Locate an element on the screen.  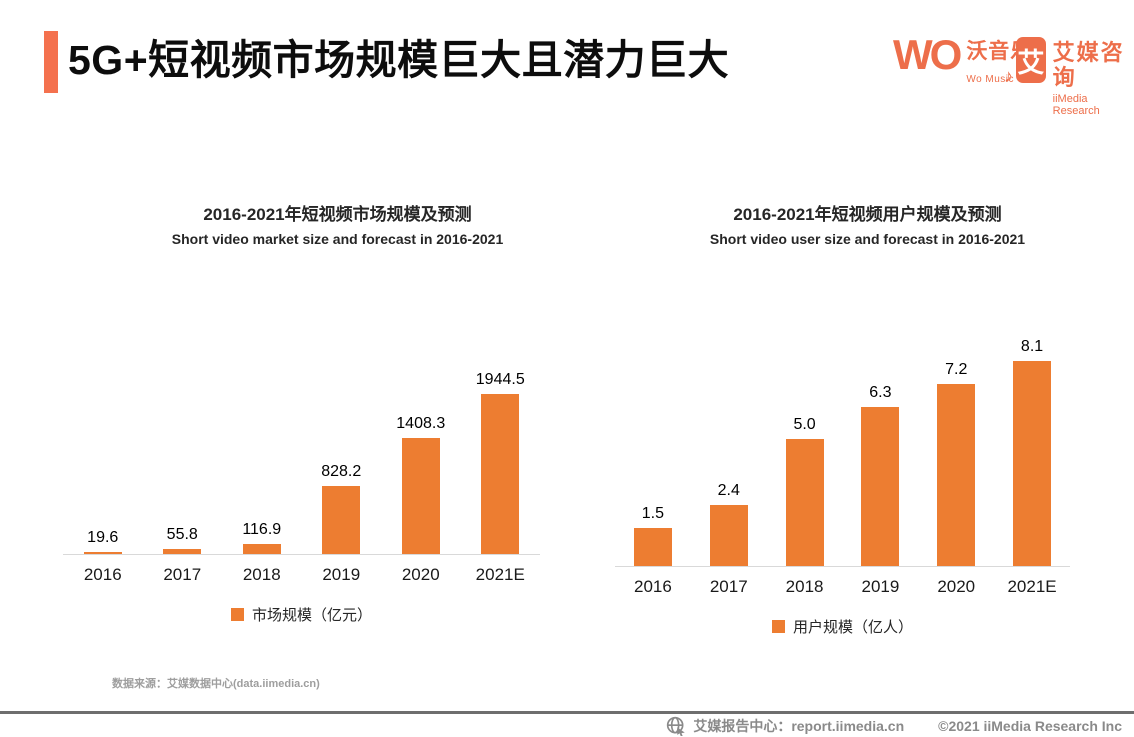
womusic-en-label: Wo Music♪ is located at coordinates (999, 76).